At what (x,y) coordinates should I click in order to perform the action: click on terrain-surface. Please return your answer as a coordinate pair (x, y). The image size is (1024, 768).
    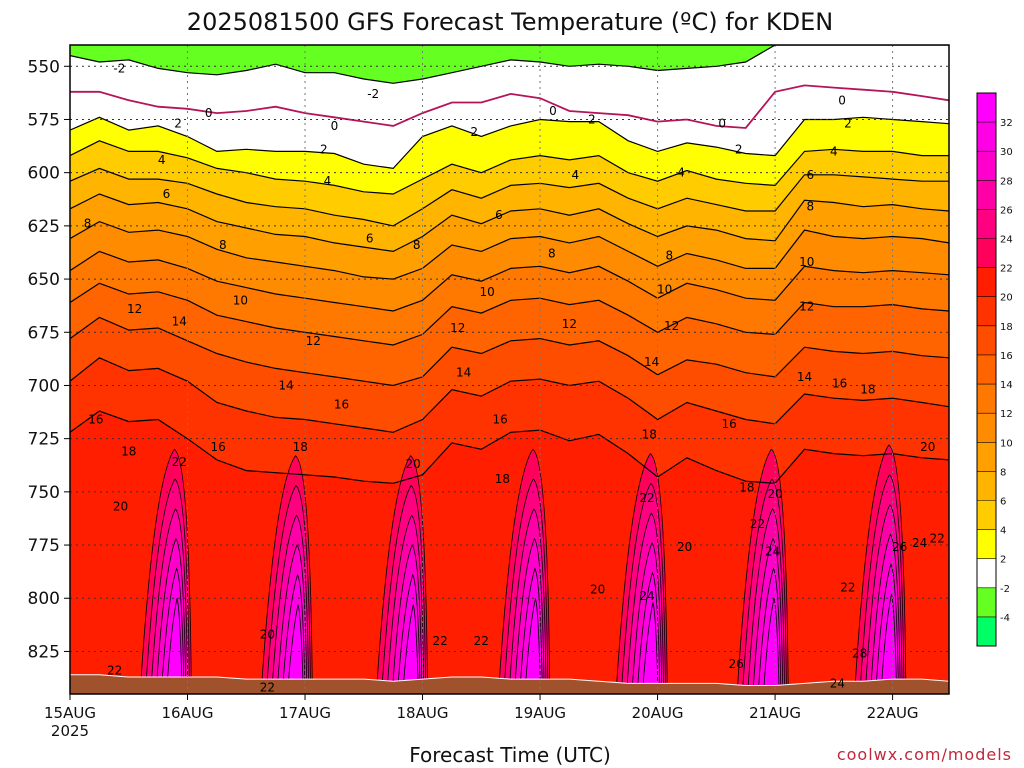
    Looking at the image, I should click on (509, 684).